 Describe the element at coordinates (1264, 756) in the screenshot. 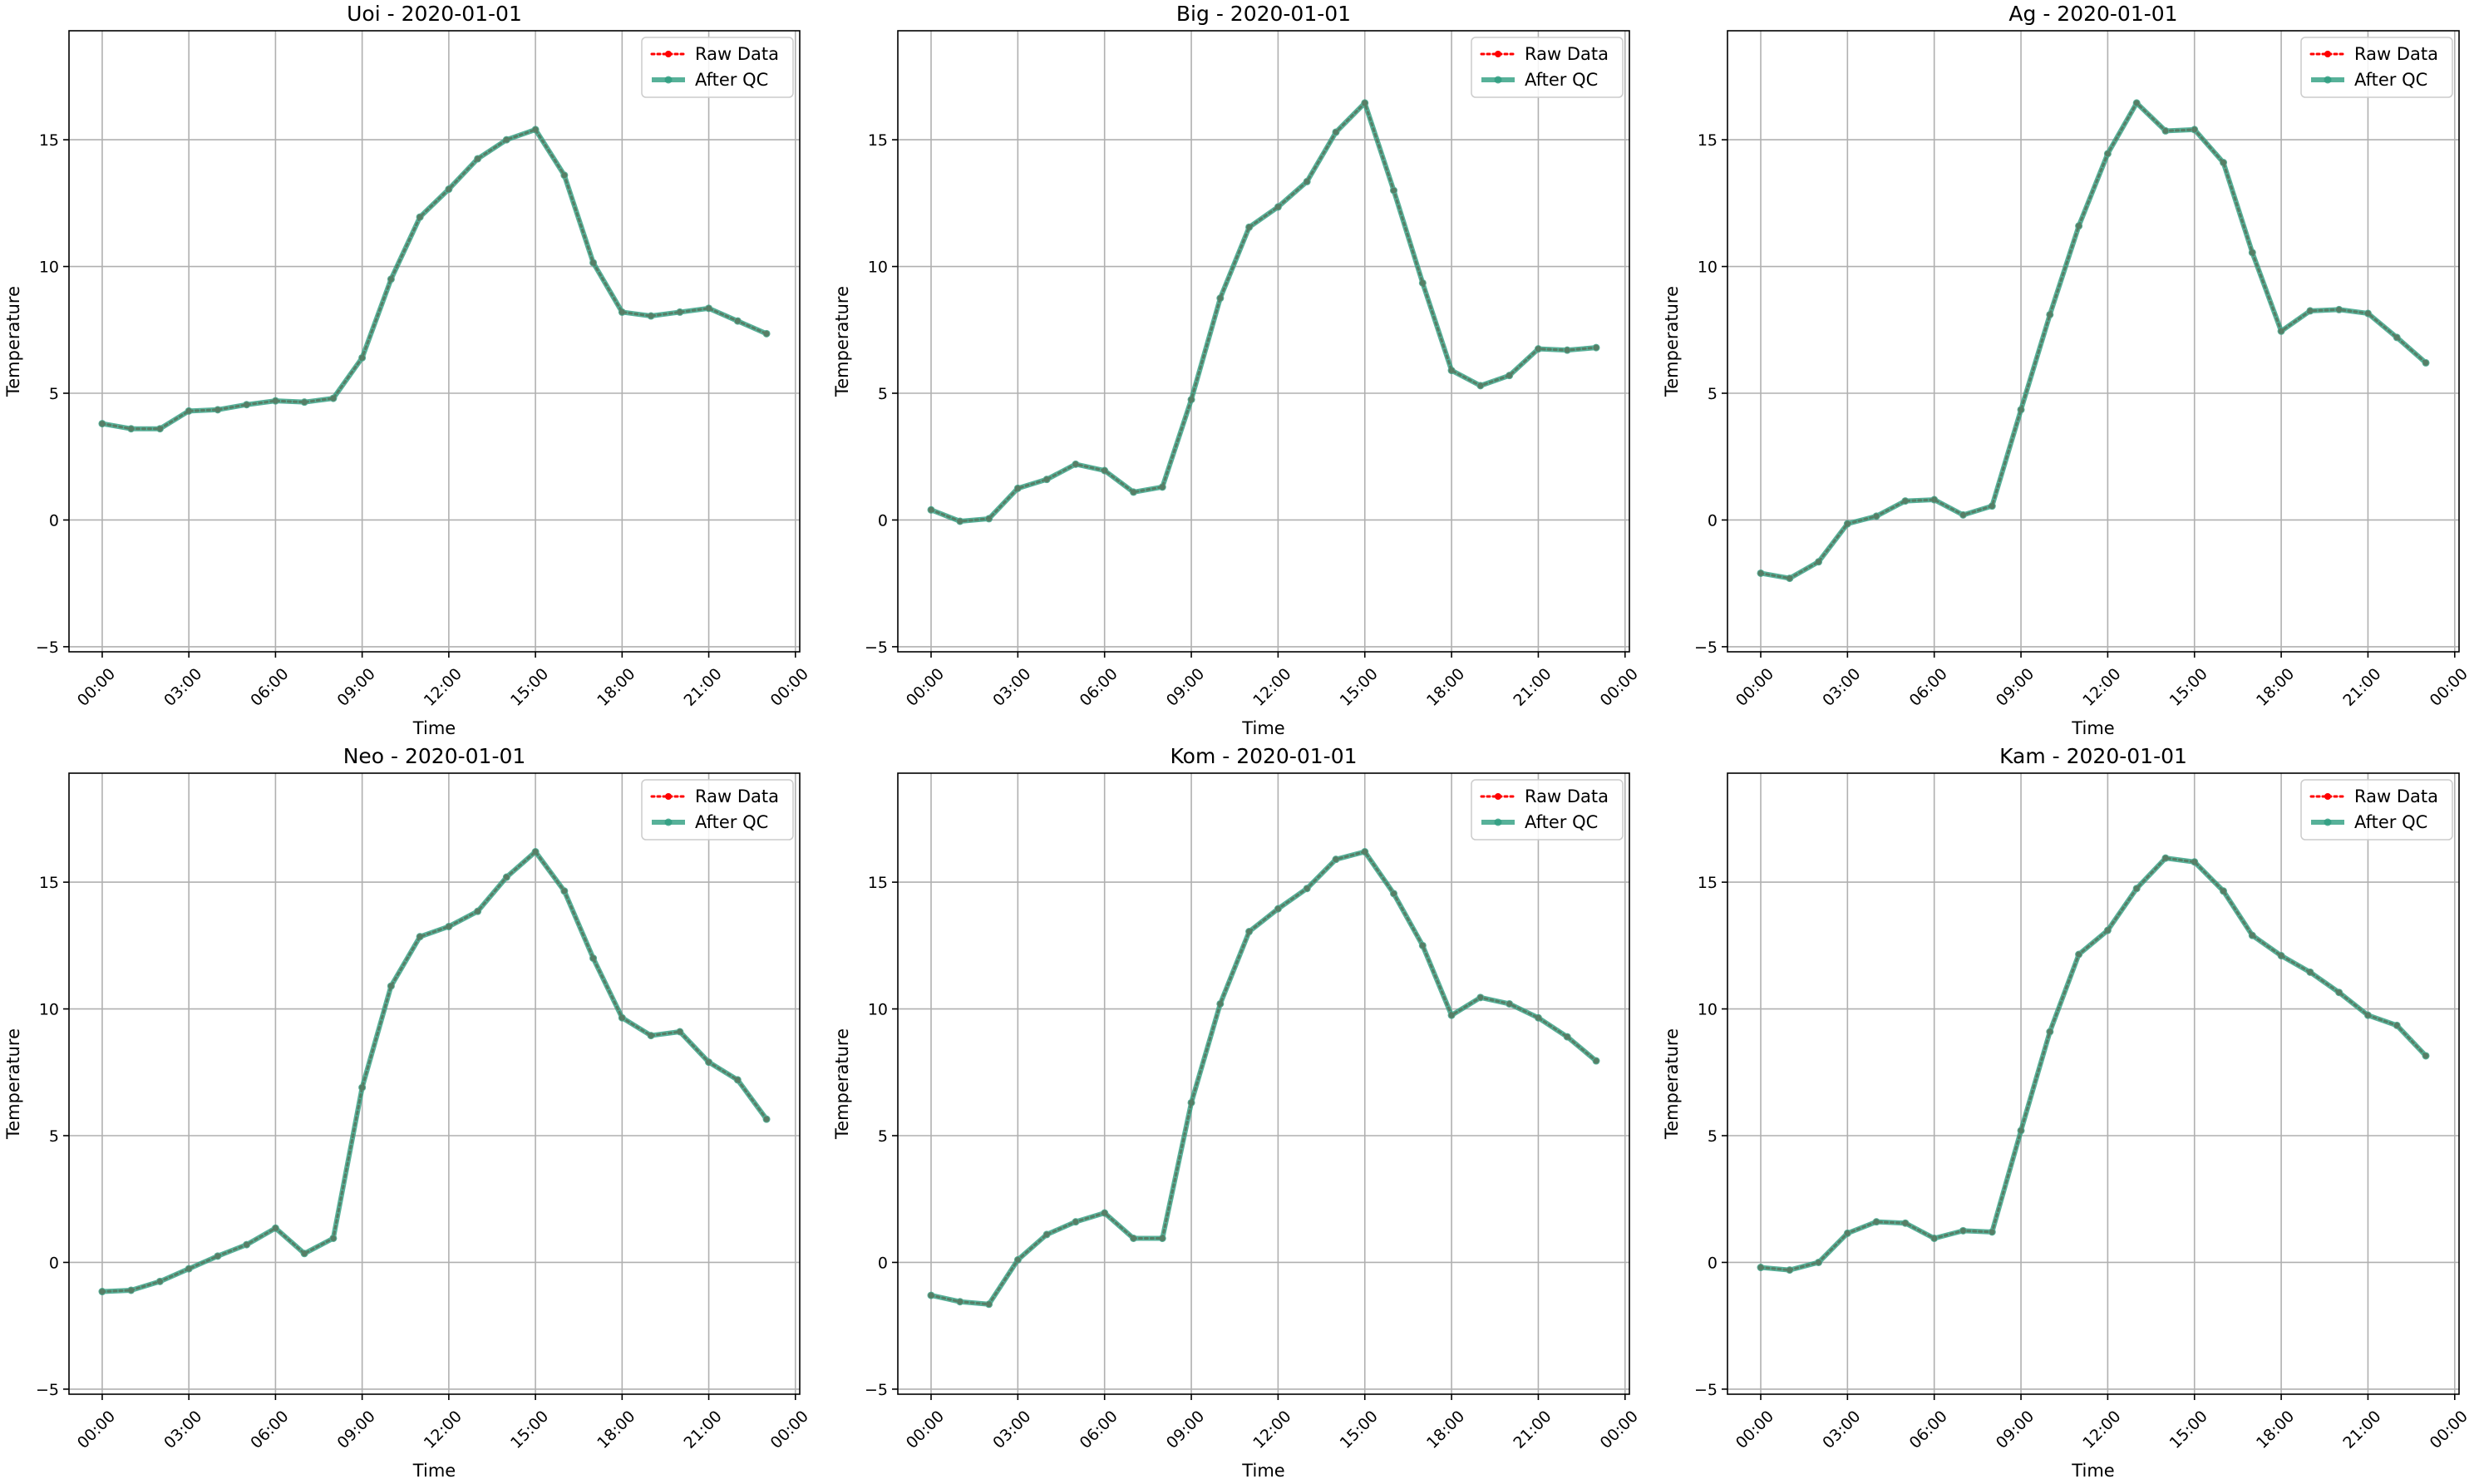

I see `subplot-title: Kom - 2020-01-01` at that location.